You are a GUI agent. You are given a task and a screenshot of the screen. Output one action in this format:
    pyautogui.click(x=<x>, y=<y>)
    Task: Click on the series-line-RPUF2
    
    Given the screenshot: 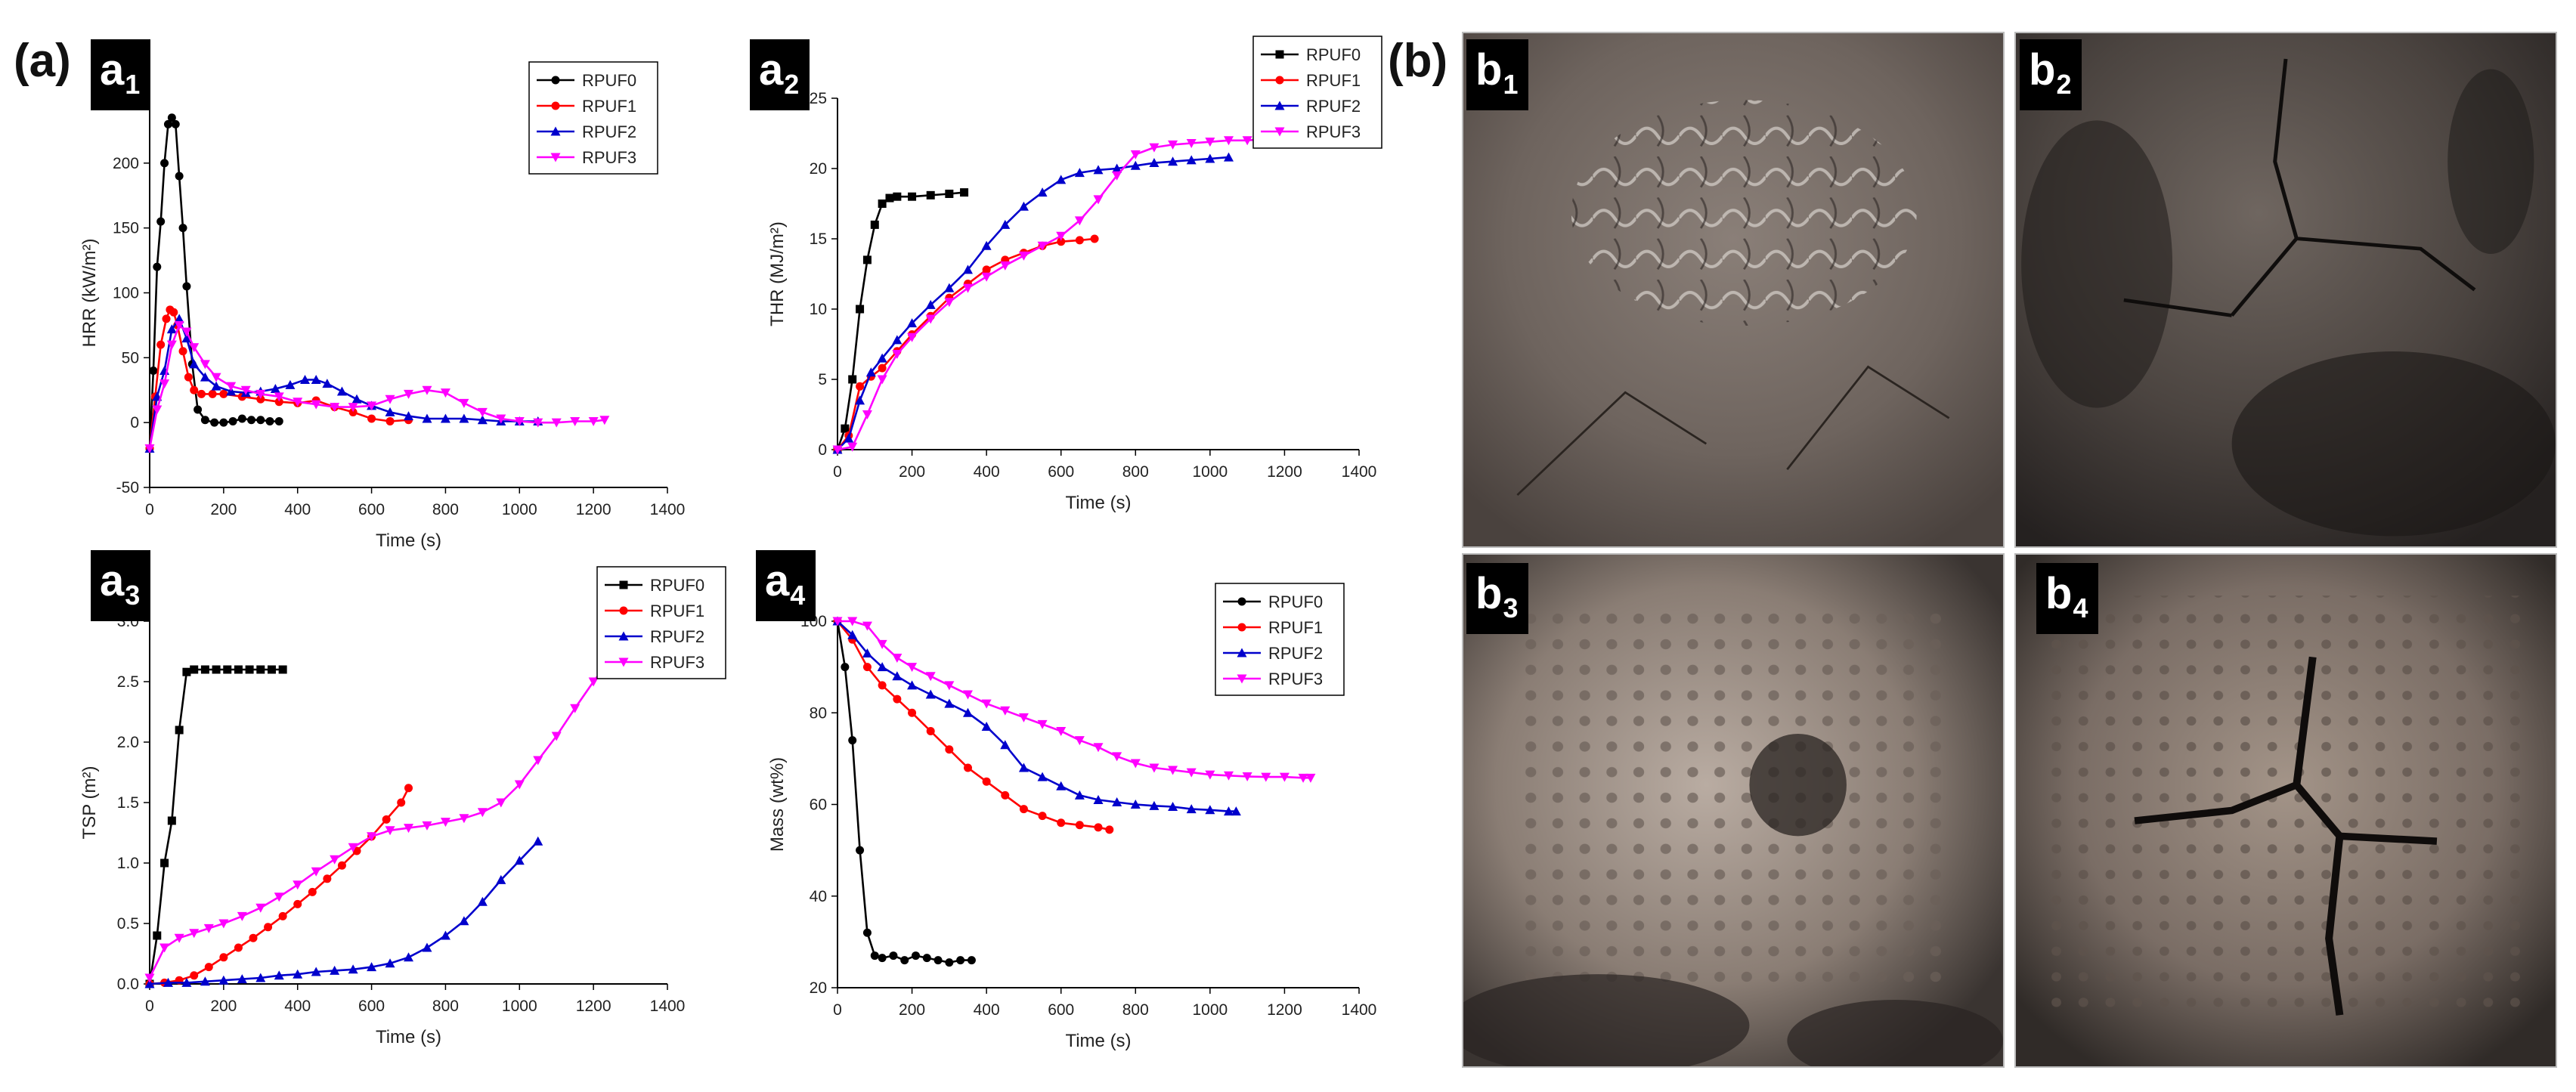 What is the action you would take?
    pyautogui.click(x=1037, y=716)
    